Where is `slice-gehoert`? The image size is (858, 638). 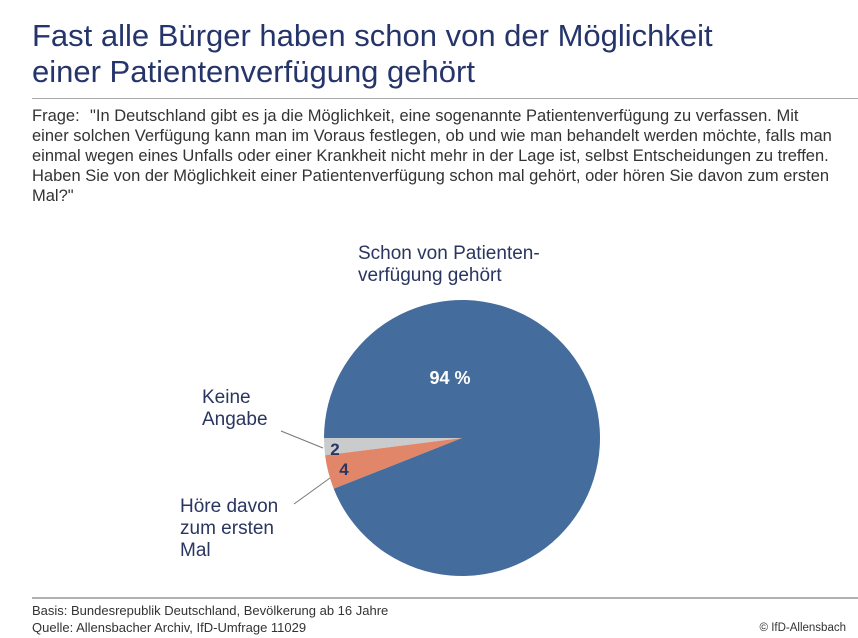
slice-gehoert is located at coordinates (462, 437).